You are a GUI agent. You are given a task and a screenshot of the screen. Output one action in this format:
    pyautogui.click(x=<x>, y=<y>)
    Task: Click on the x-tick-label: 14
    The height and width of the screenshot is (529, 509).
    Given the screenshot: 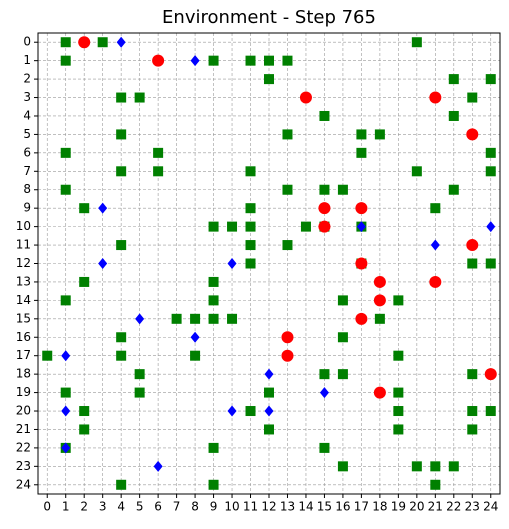 What is the action you would take?
    pyautogui.click(x=305, y=507)
    